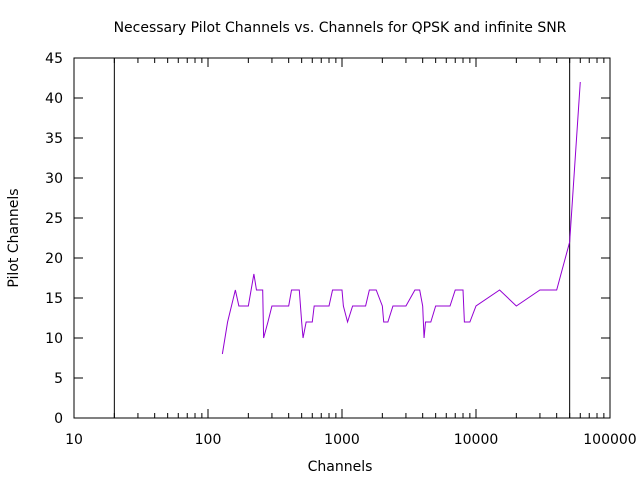  I want to click on y-tick-label: 25, so click(54, 219).